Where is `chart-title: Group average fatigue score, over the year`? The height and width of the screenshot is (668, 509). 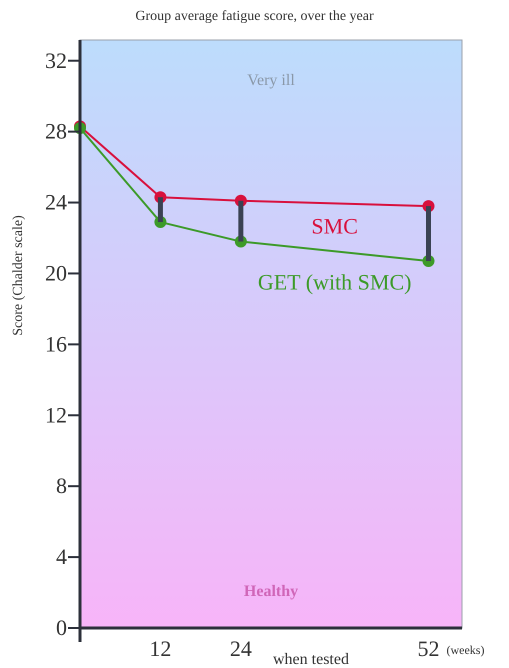 chart-title: Group average fatigue score, over the year is located at coordinates (254, 16).